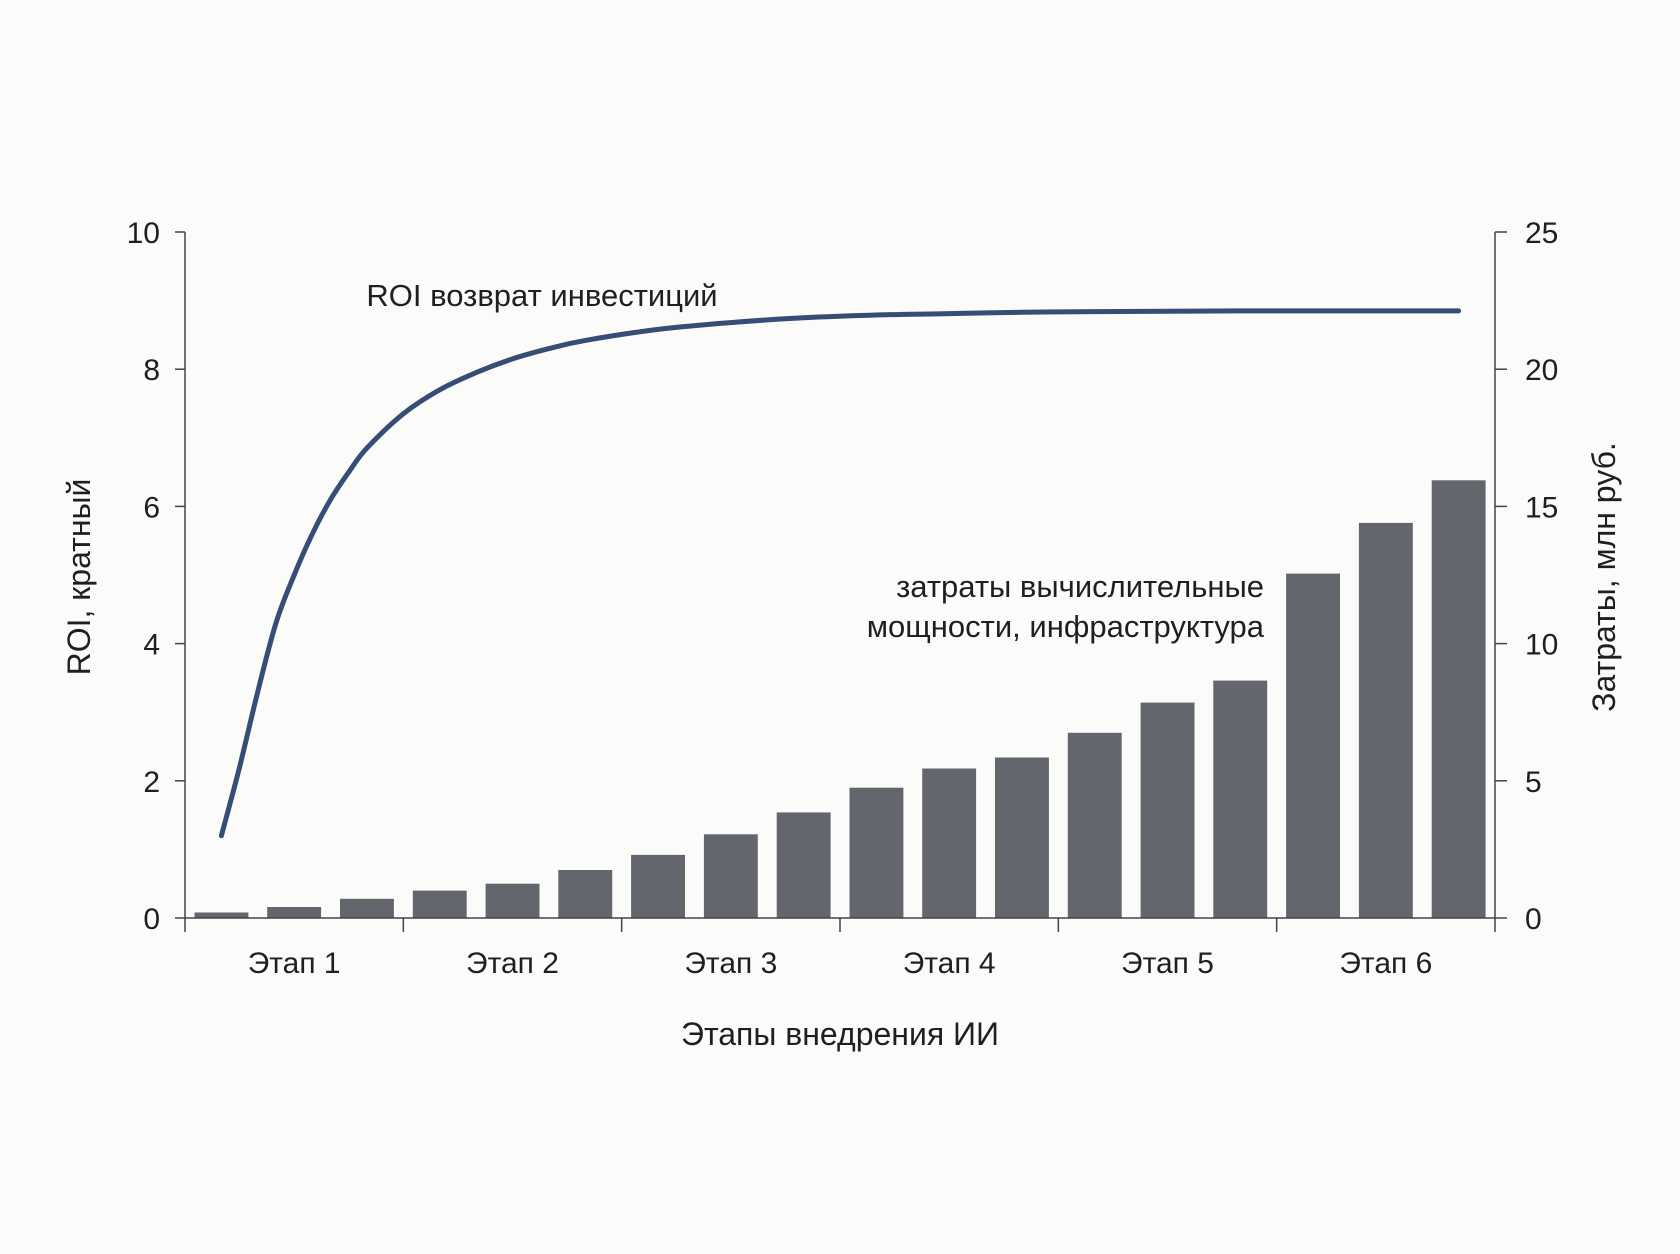  What do you see at coordinates (151, 370) in the screenshot?
I see `left-tick-label: 8` at bounding box center [151, 370].